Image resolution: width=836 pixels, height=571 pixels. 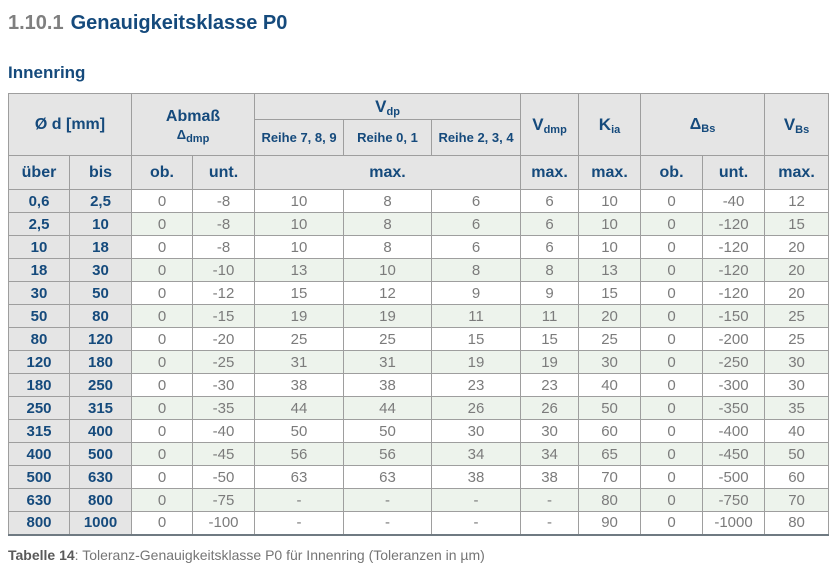 I want to click on value-cell: 20, so click(x=797, y=293).